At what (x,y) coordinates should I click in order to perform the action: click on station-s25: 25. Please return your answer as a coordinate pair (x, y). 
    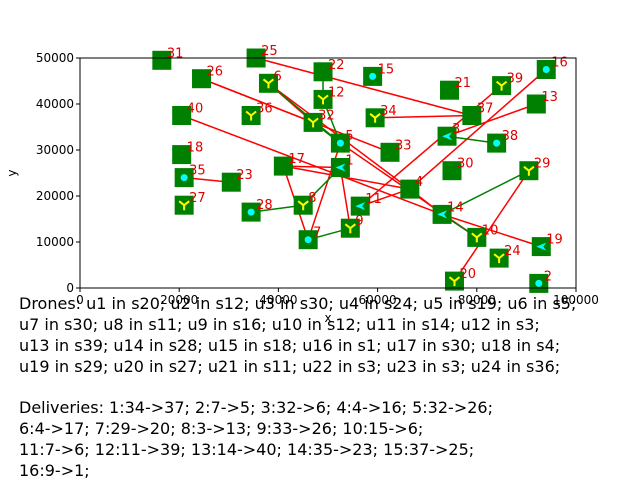
    Looking at the image, I should click on (262, 56).